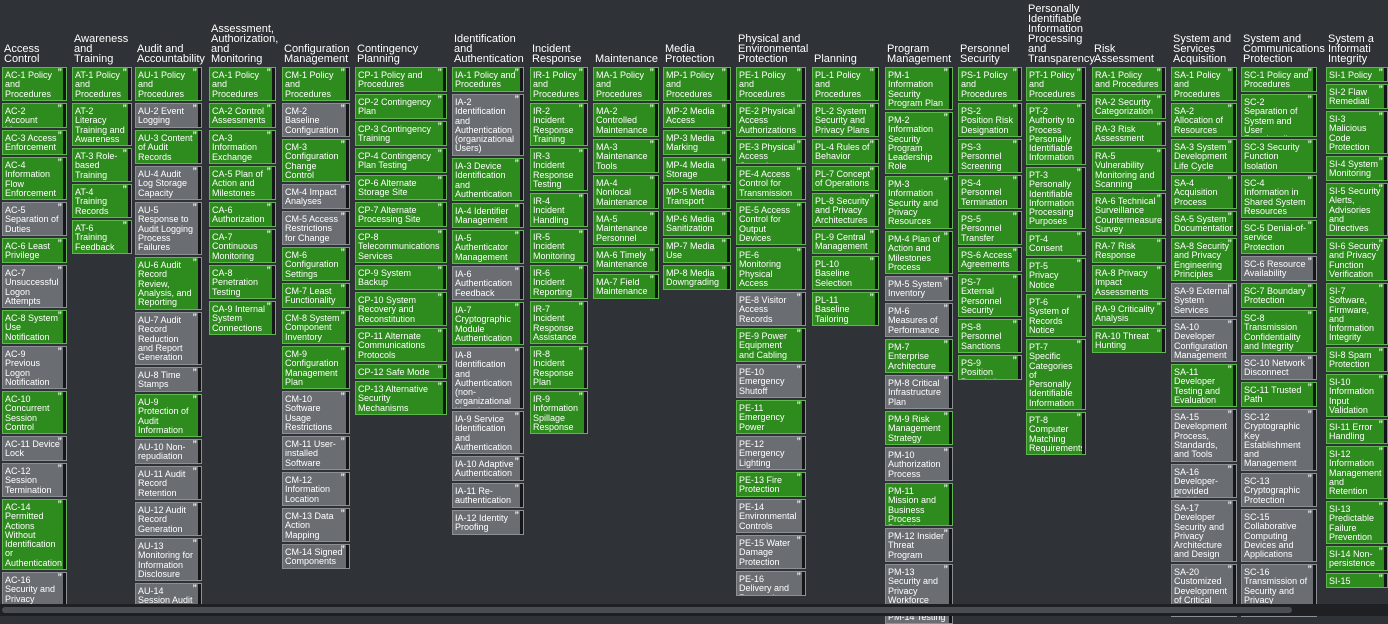 This screenshot has width=1388, height=624. Describe the element at coordinates (1357, 168) in the screenshot. I see `control-card: SI-4 System Monitoring”` at that location.